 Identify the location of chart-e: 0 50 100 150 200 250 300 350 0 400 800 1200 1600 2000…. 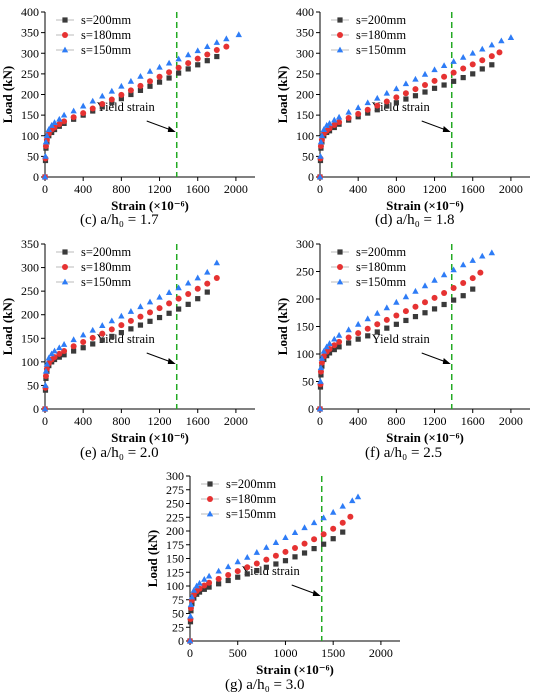
(127, 341).